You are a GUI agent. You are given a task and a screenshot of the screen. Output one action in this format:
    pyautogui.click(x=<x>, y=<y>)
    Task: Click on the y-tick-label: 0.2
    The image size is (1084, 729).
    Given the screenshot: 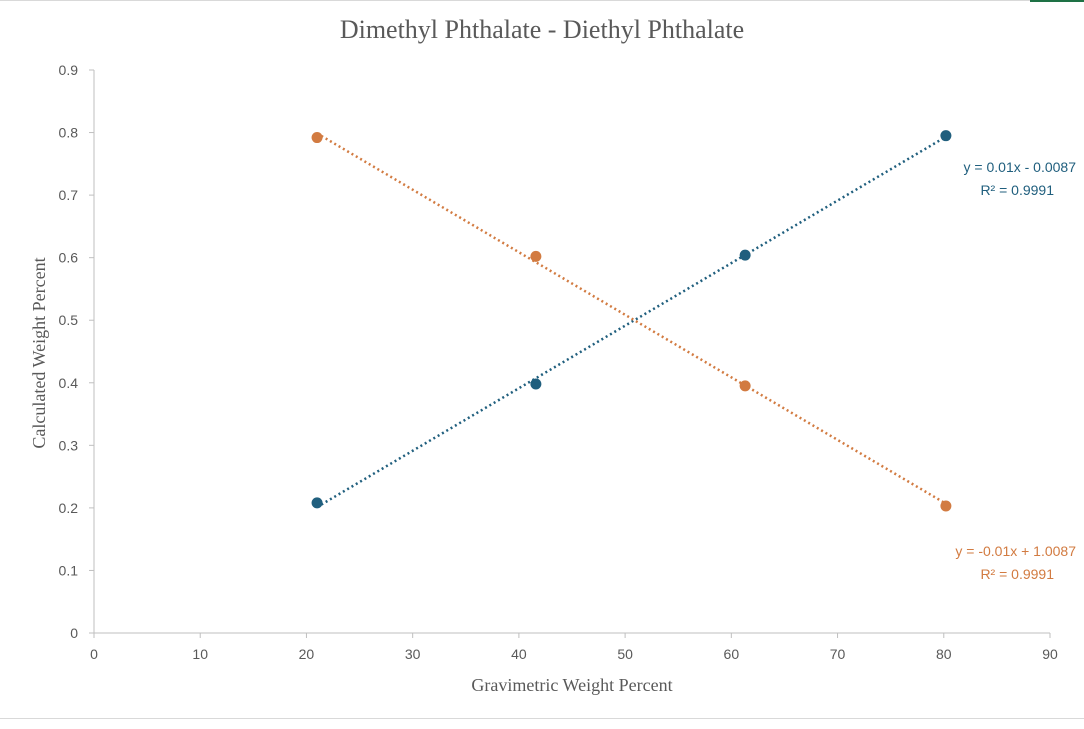 What is the action you would take?
    pyautogui.click(x=69, y=508)
    